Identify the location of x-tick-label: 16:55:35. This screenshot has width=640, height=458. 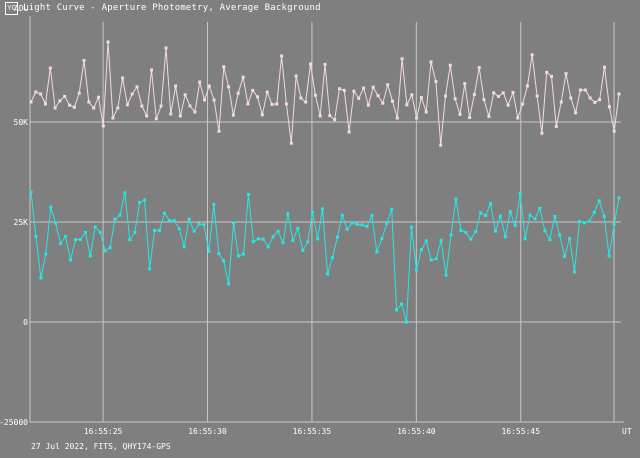
(312, 431).